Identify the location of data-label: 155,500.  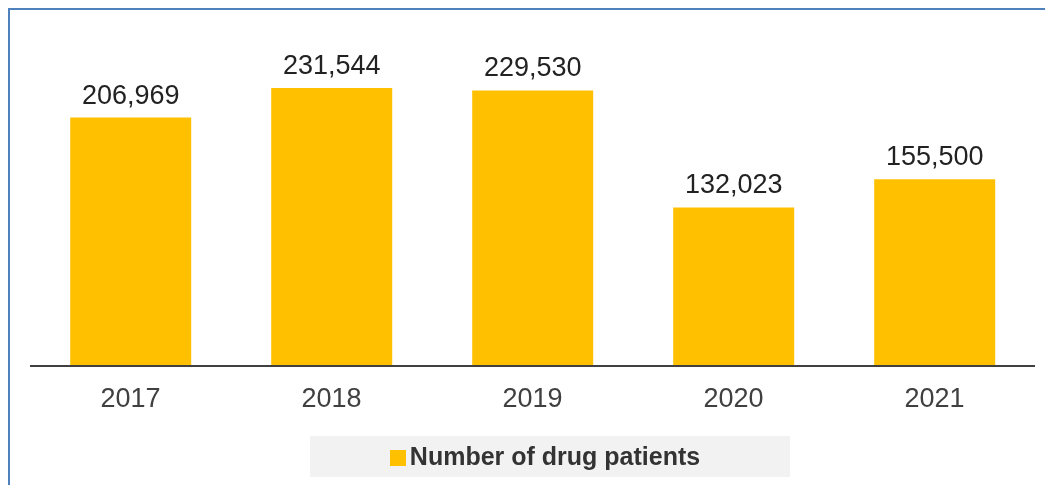
(934, 156).